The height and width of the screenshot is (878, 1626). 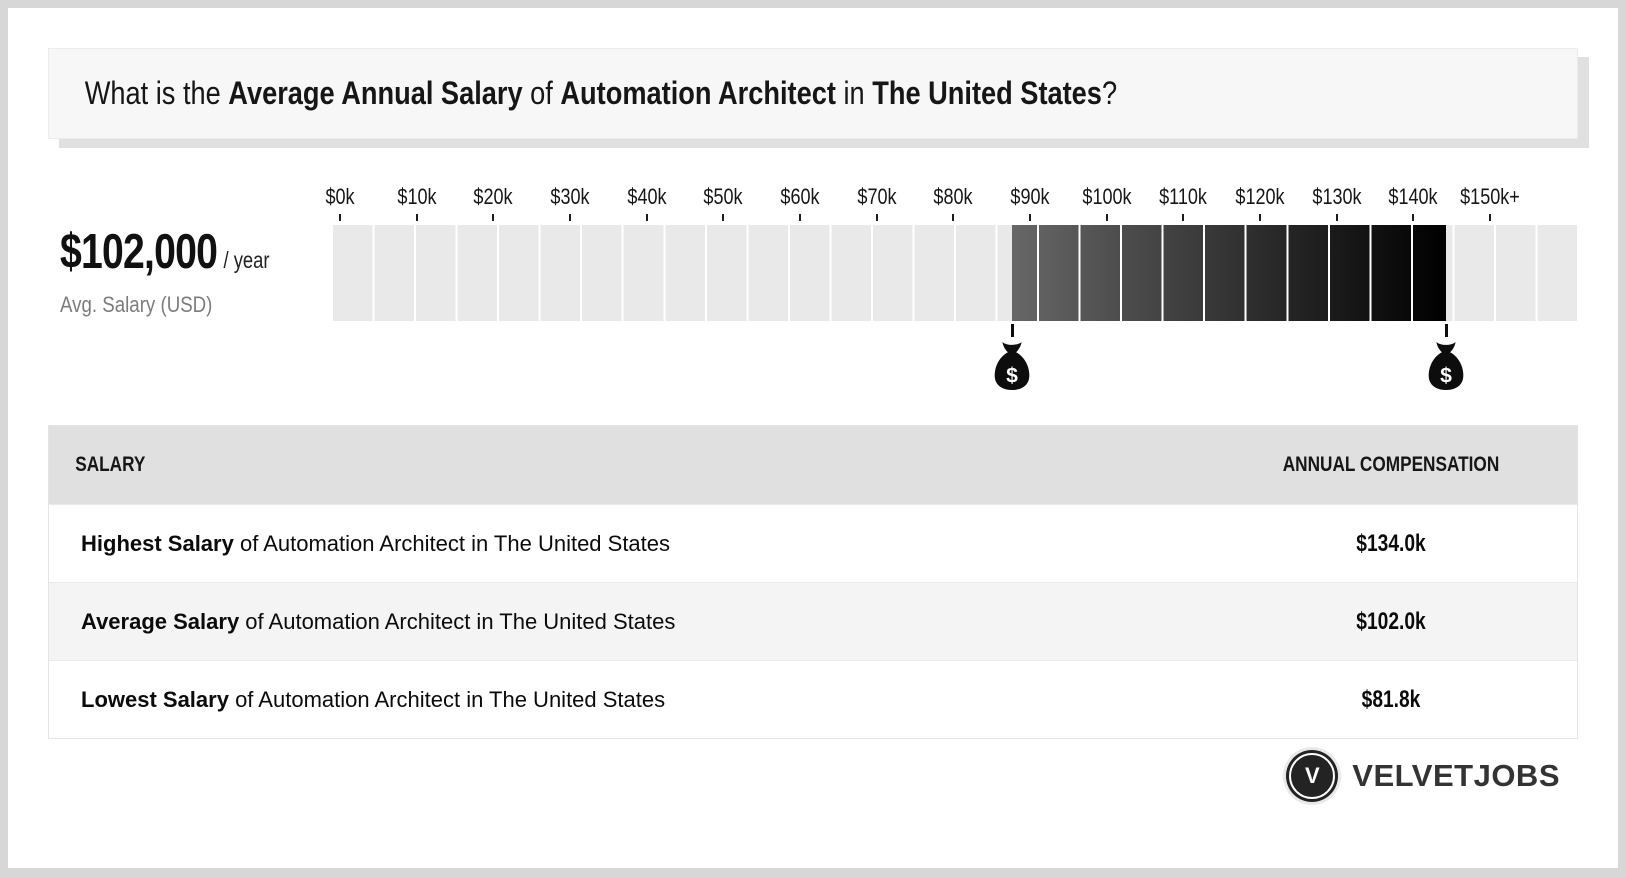 What do you see at coordinates (157, 543) in the screenshot?
I see `row-label-bold: Highest Salary` at bounding box center [157, 543].